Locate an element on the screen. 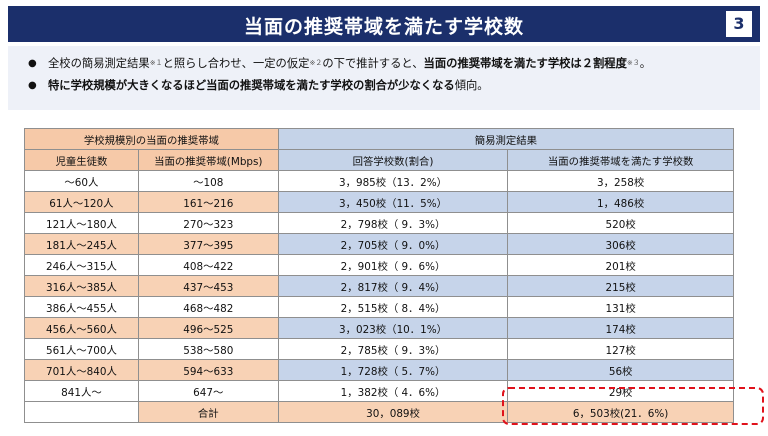 This screenshot has width=768, height=436. cell-bandwidth: 〜108 is located at coordinates (208, 181).